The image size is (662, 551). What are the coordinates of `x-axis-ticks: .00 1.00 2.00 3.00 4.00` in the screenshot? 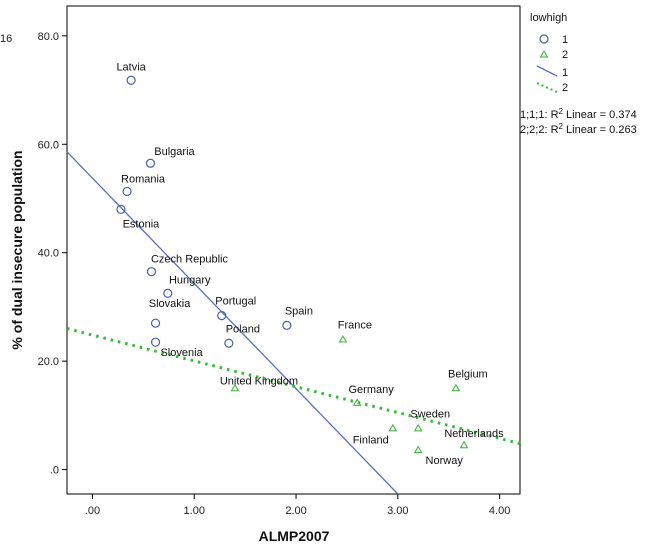 It's located at (297, 505).